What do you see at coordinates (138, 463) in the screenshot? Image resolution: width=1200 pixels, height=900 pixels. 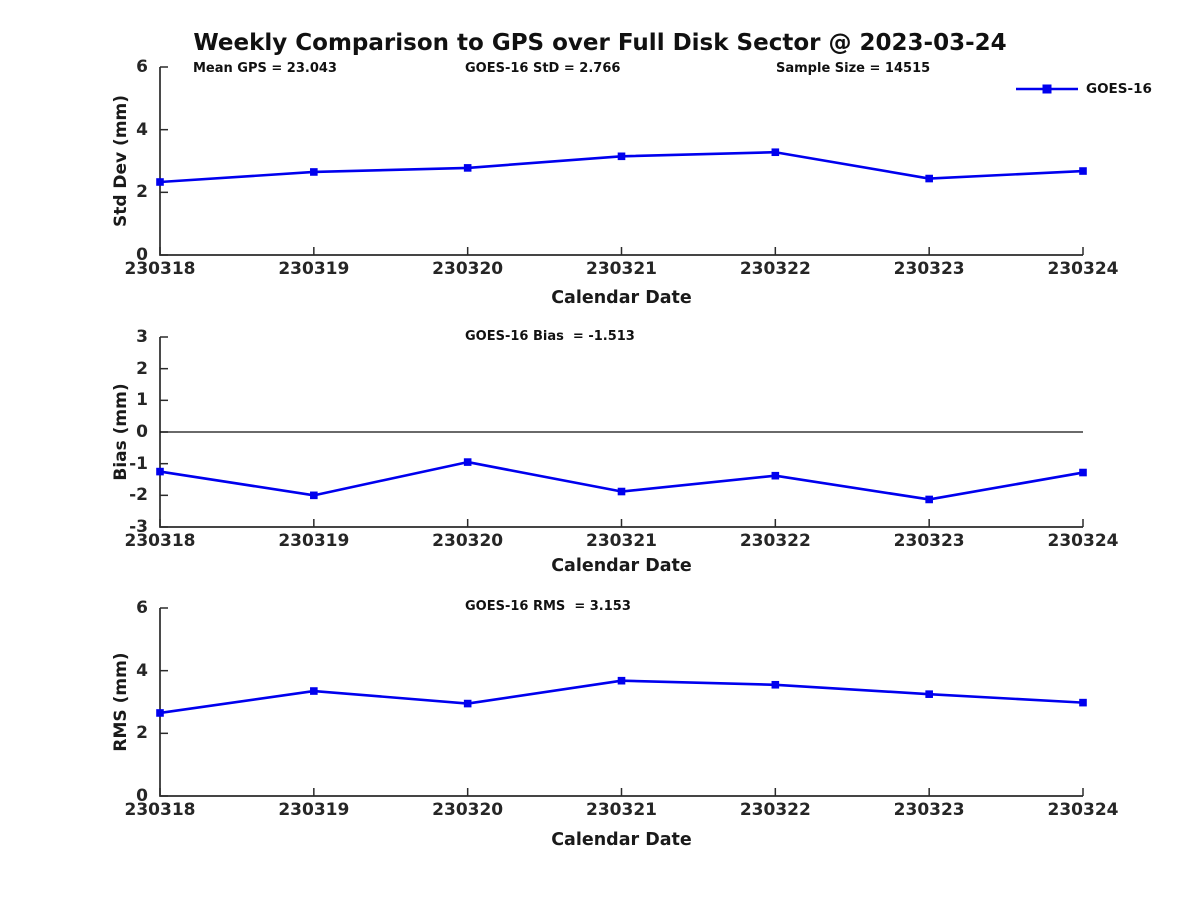 I see `y-tick-label: -1` at bounding box center [138, 463].